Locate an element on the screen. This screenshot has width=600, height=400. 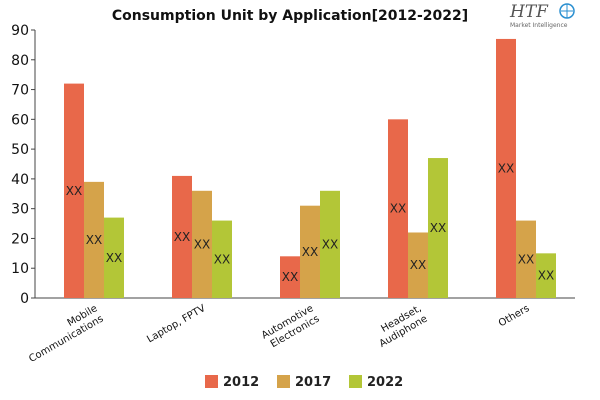
x-category-label: Laptop, FPTV is located at coordinates (176, 324).